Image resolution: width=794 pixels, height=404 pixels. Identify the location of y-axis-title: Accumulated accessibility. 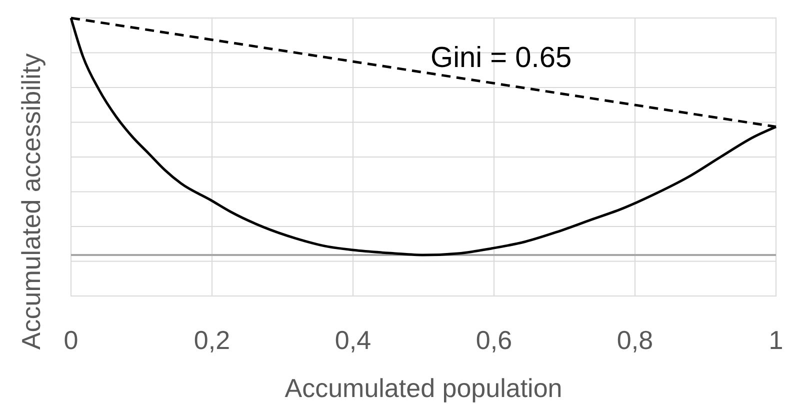
(31, 201).